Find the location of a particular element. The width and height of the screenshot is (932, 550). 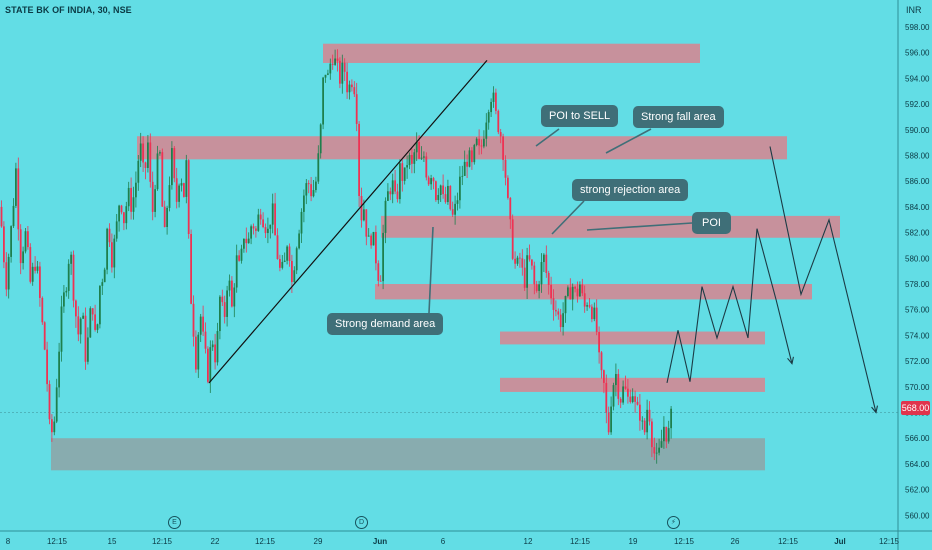

split-icon: ⚡ is located at coordinates (673, 522).